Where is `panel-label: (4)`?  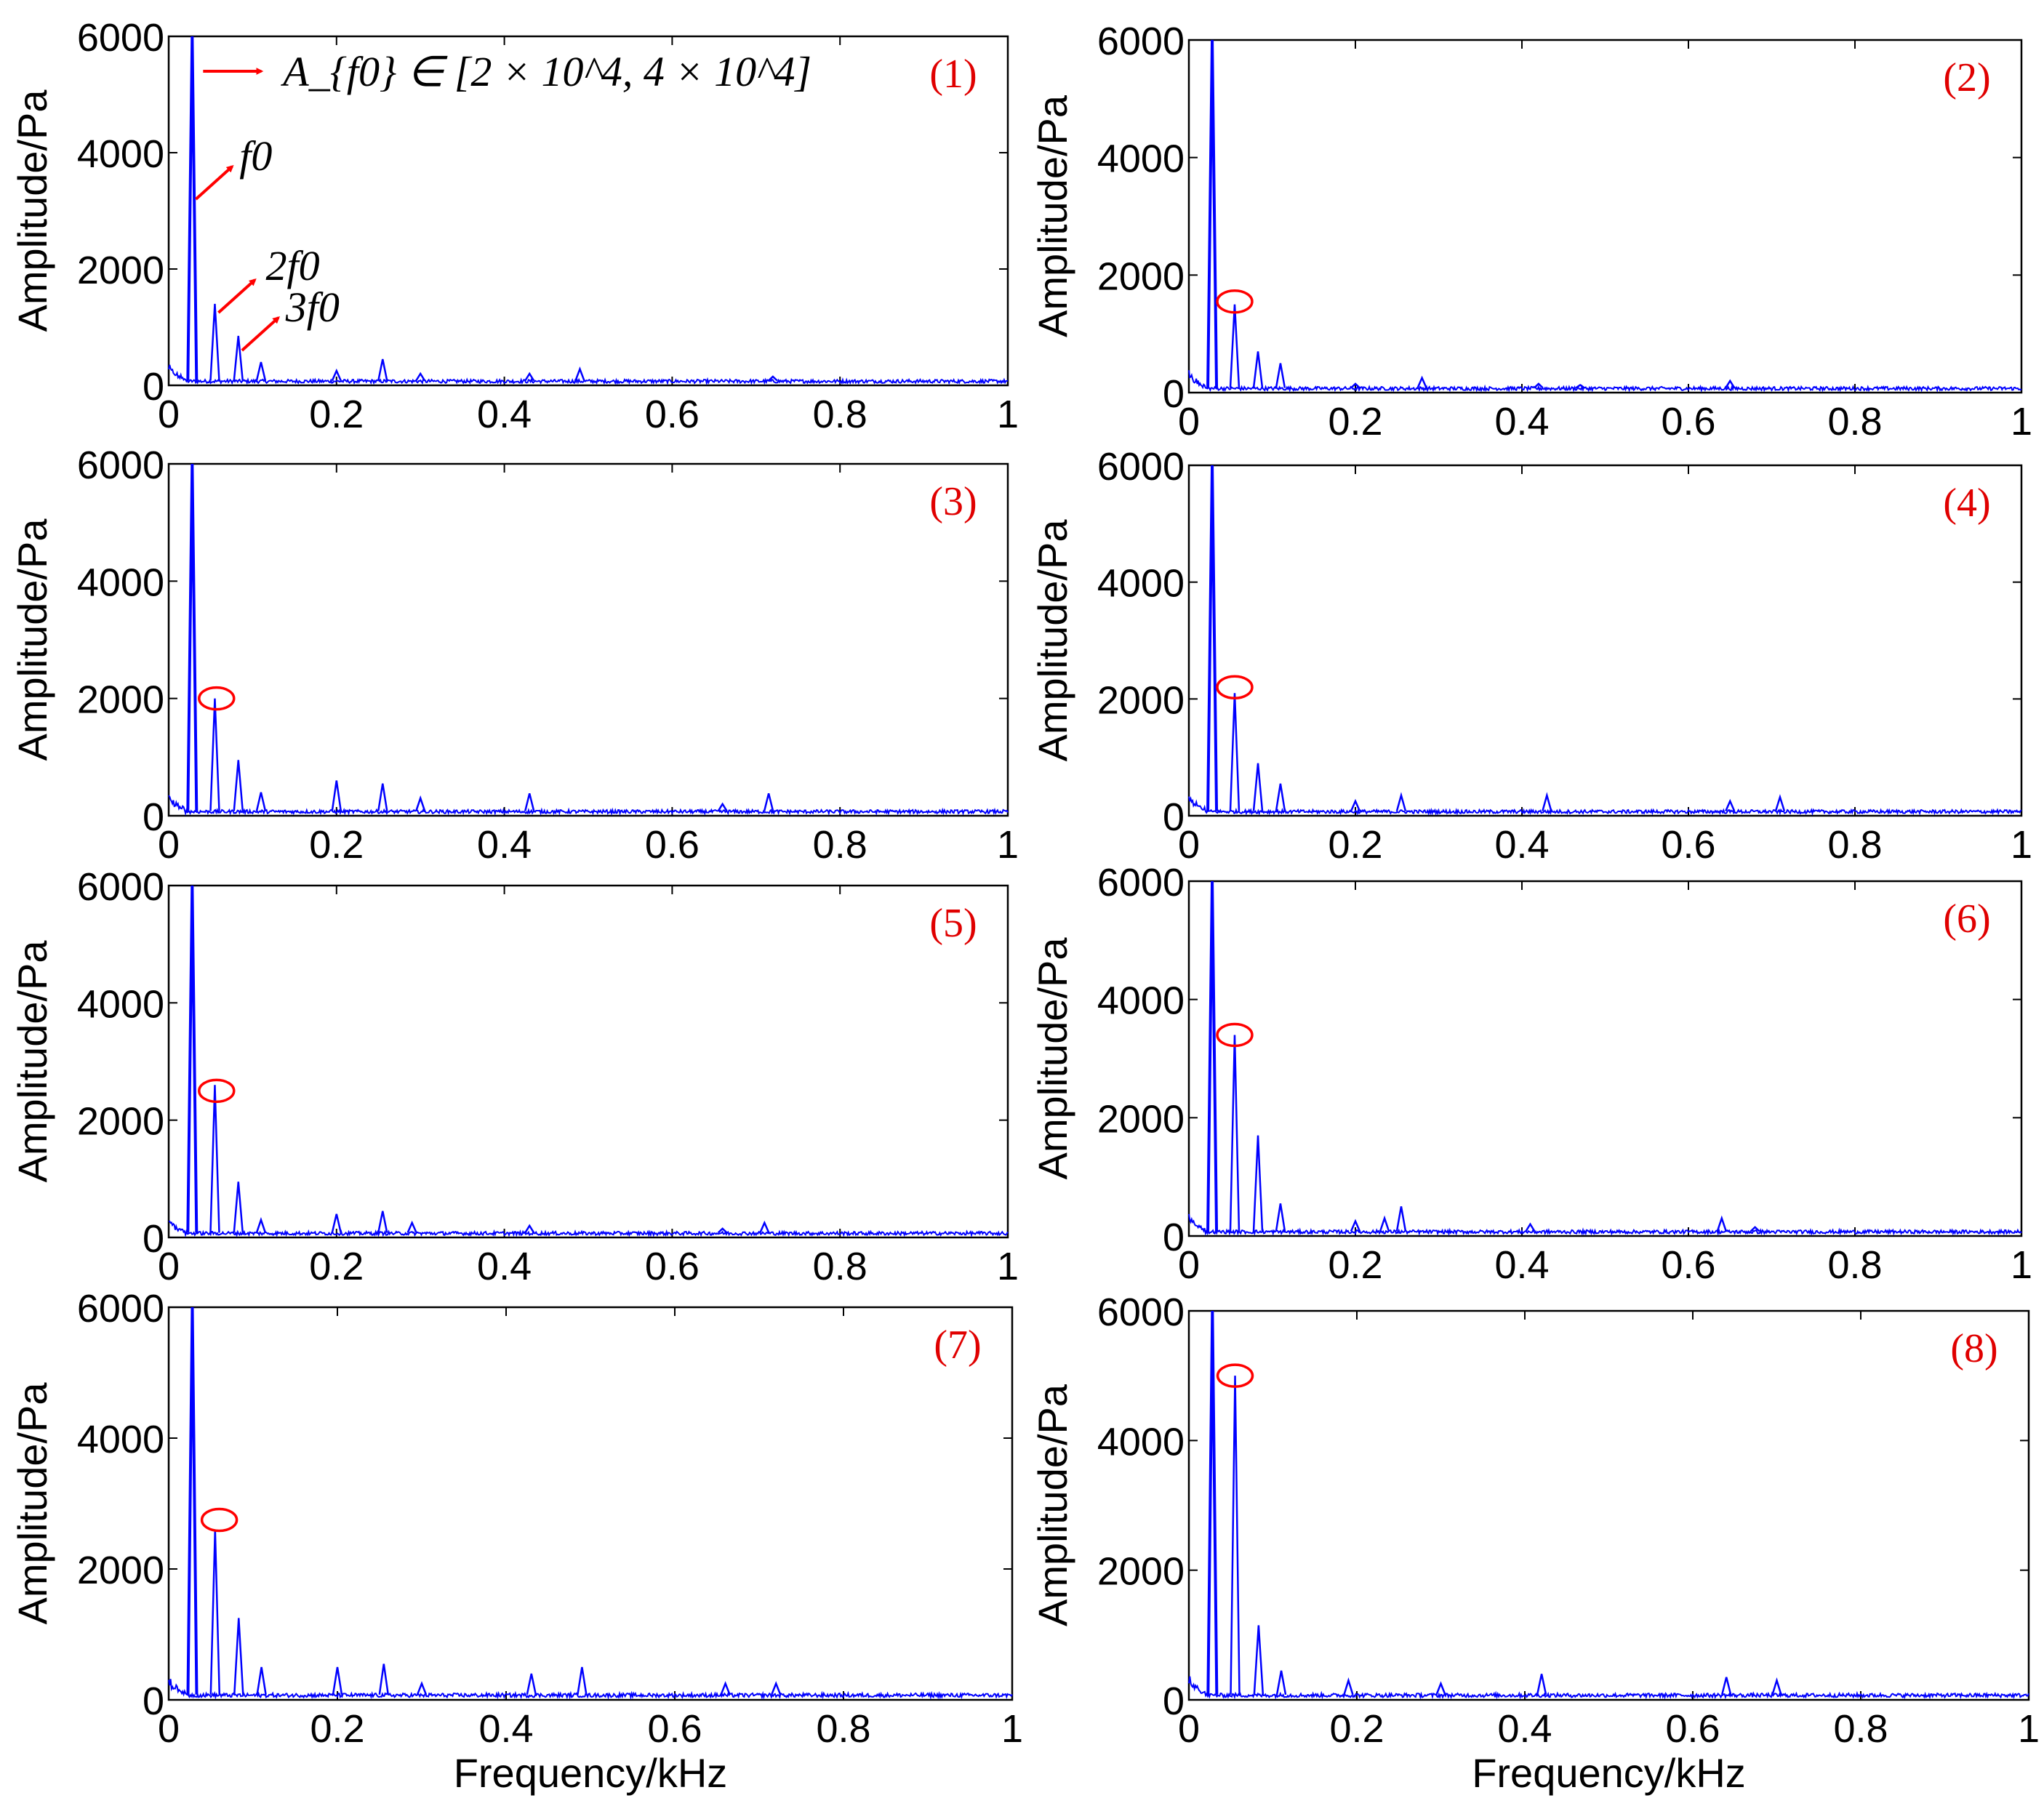 panel-label: (4) is located at coordinates (1966, 504).